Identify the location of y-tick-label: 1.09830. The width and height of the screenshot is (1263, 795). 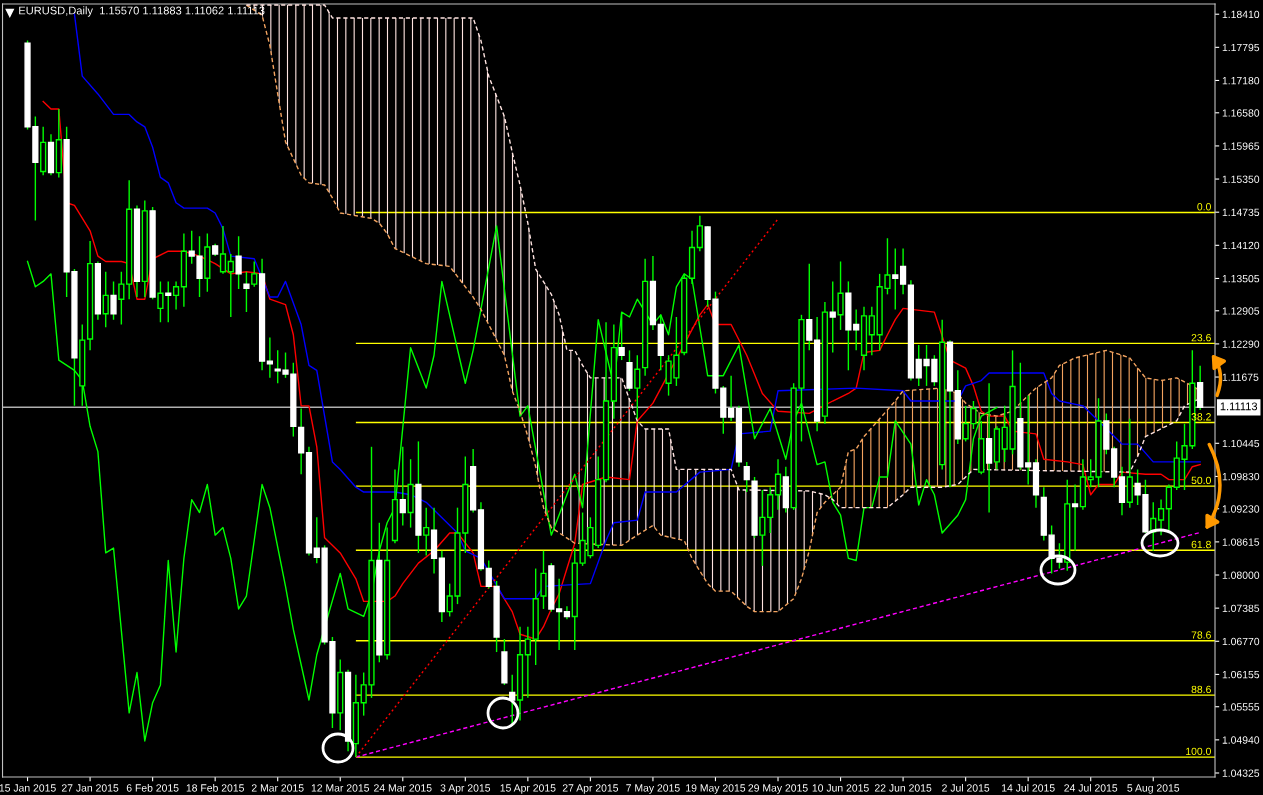
(1241, 476).